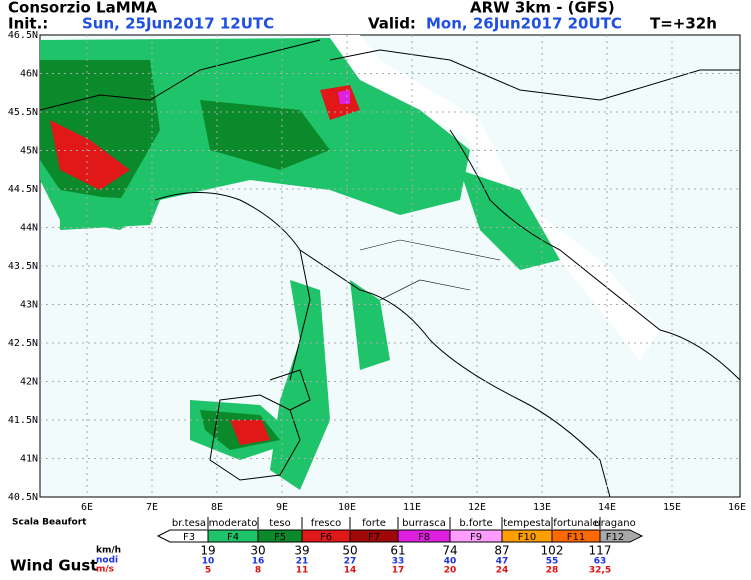  What do you see at coordinates (350, 571) in the screenshot?
I see `ms-value: 14` at bounding box center [350, 571].